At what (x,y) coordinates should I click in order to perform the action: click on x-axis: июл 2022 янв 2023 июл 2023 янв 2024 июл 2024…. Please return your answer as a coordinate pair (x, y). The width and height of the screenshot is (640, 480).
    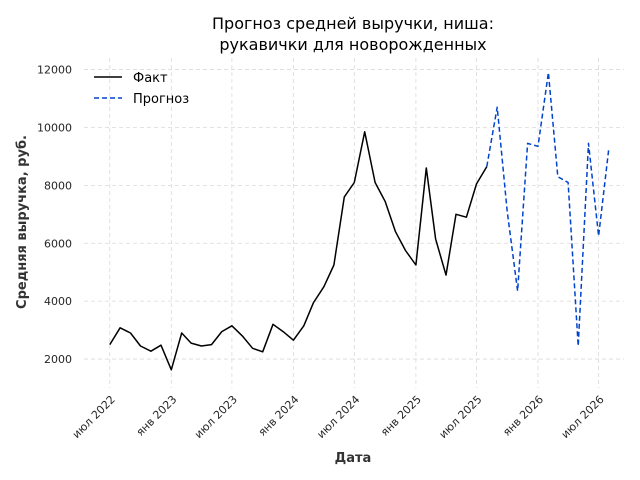
    Looking at the image, I should click on (338, 417).